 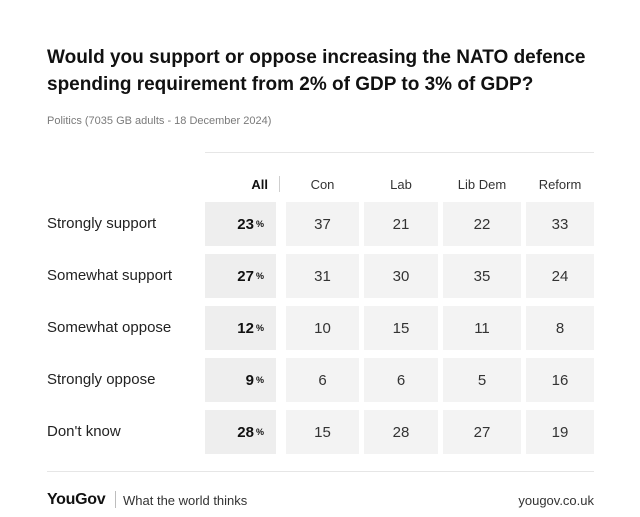 I want to click on cell-lab: 15, so click(x=401, y=328).